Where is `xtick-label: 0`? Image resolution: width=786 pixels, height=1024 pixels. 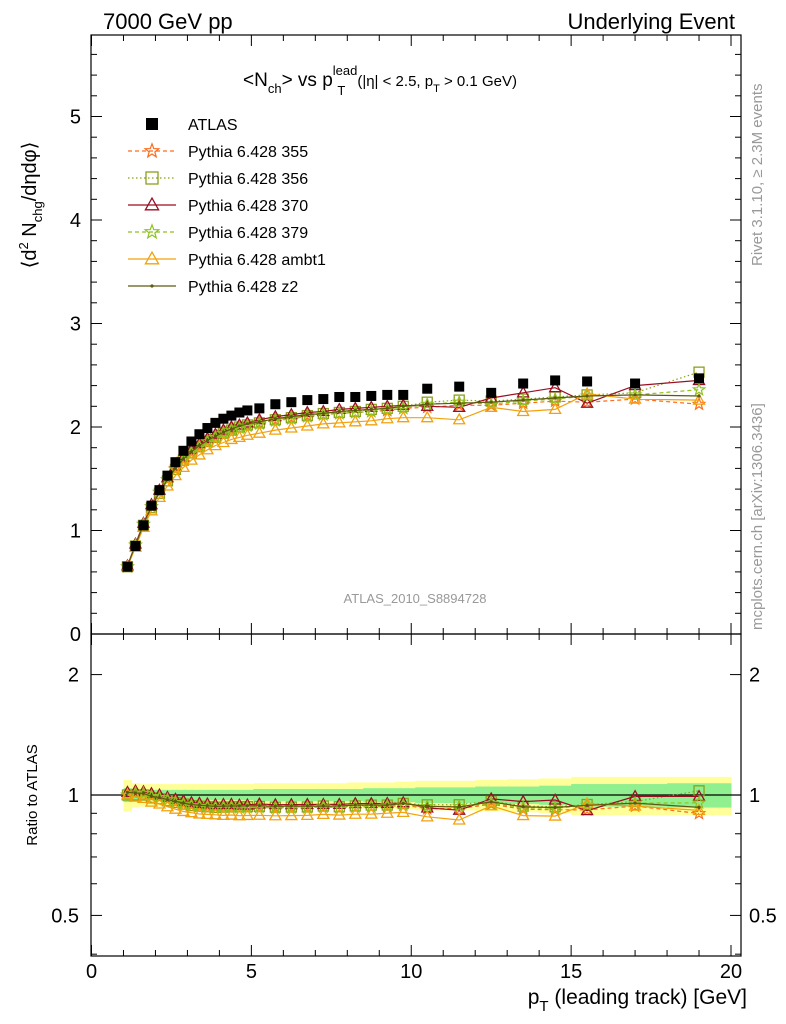 xtick-label: 0 is located at coordinates (91, 972).